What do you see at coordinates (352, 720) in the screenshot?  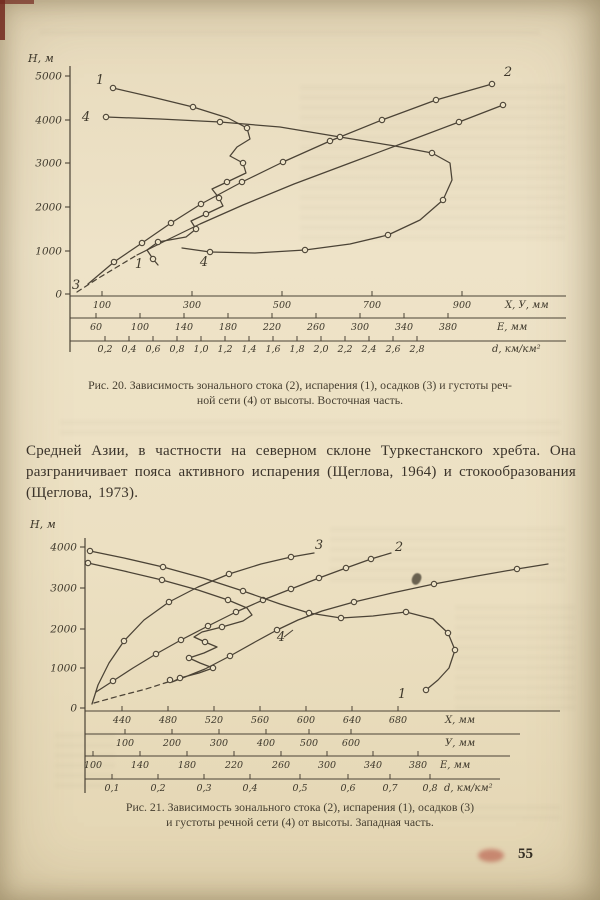 I see `x-axis-tick-label: 640` at bounding box center [352, 720].